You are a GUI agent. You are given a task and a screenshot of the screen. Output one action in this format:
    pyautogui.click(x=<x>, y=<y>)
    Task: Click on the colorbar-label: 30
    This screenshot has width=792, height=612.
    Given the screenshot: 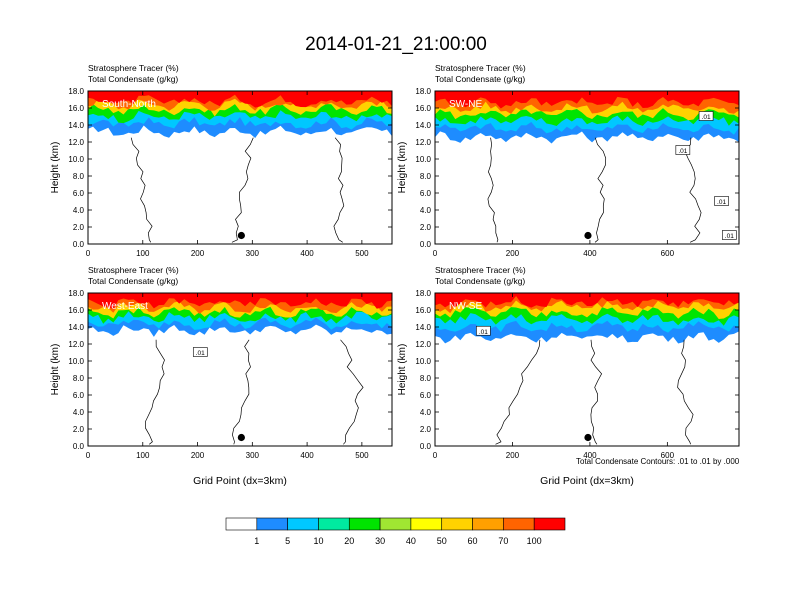 What is the action you would take?
    pyautogui.click(x=380, y=541)
    